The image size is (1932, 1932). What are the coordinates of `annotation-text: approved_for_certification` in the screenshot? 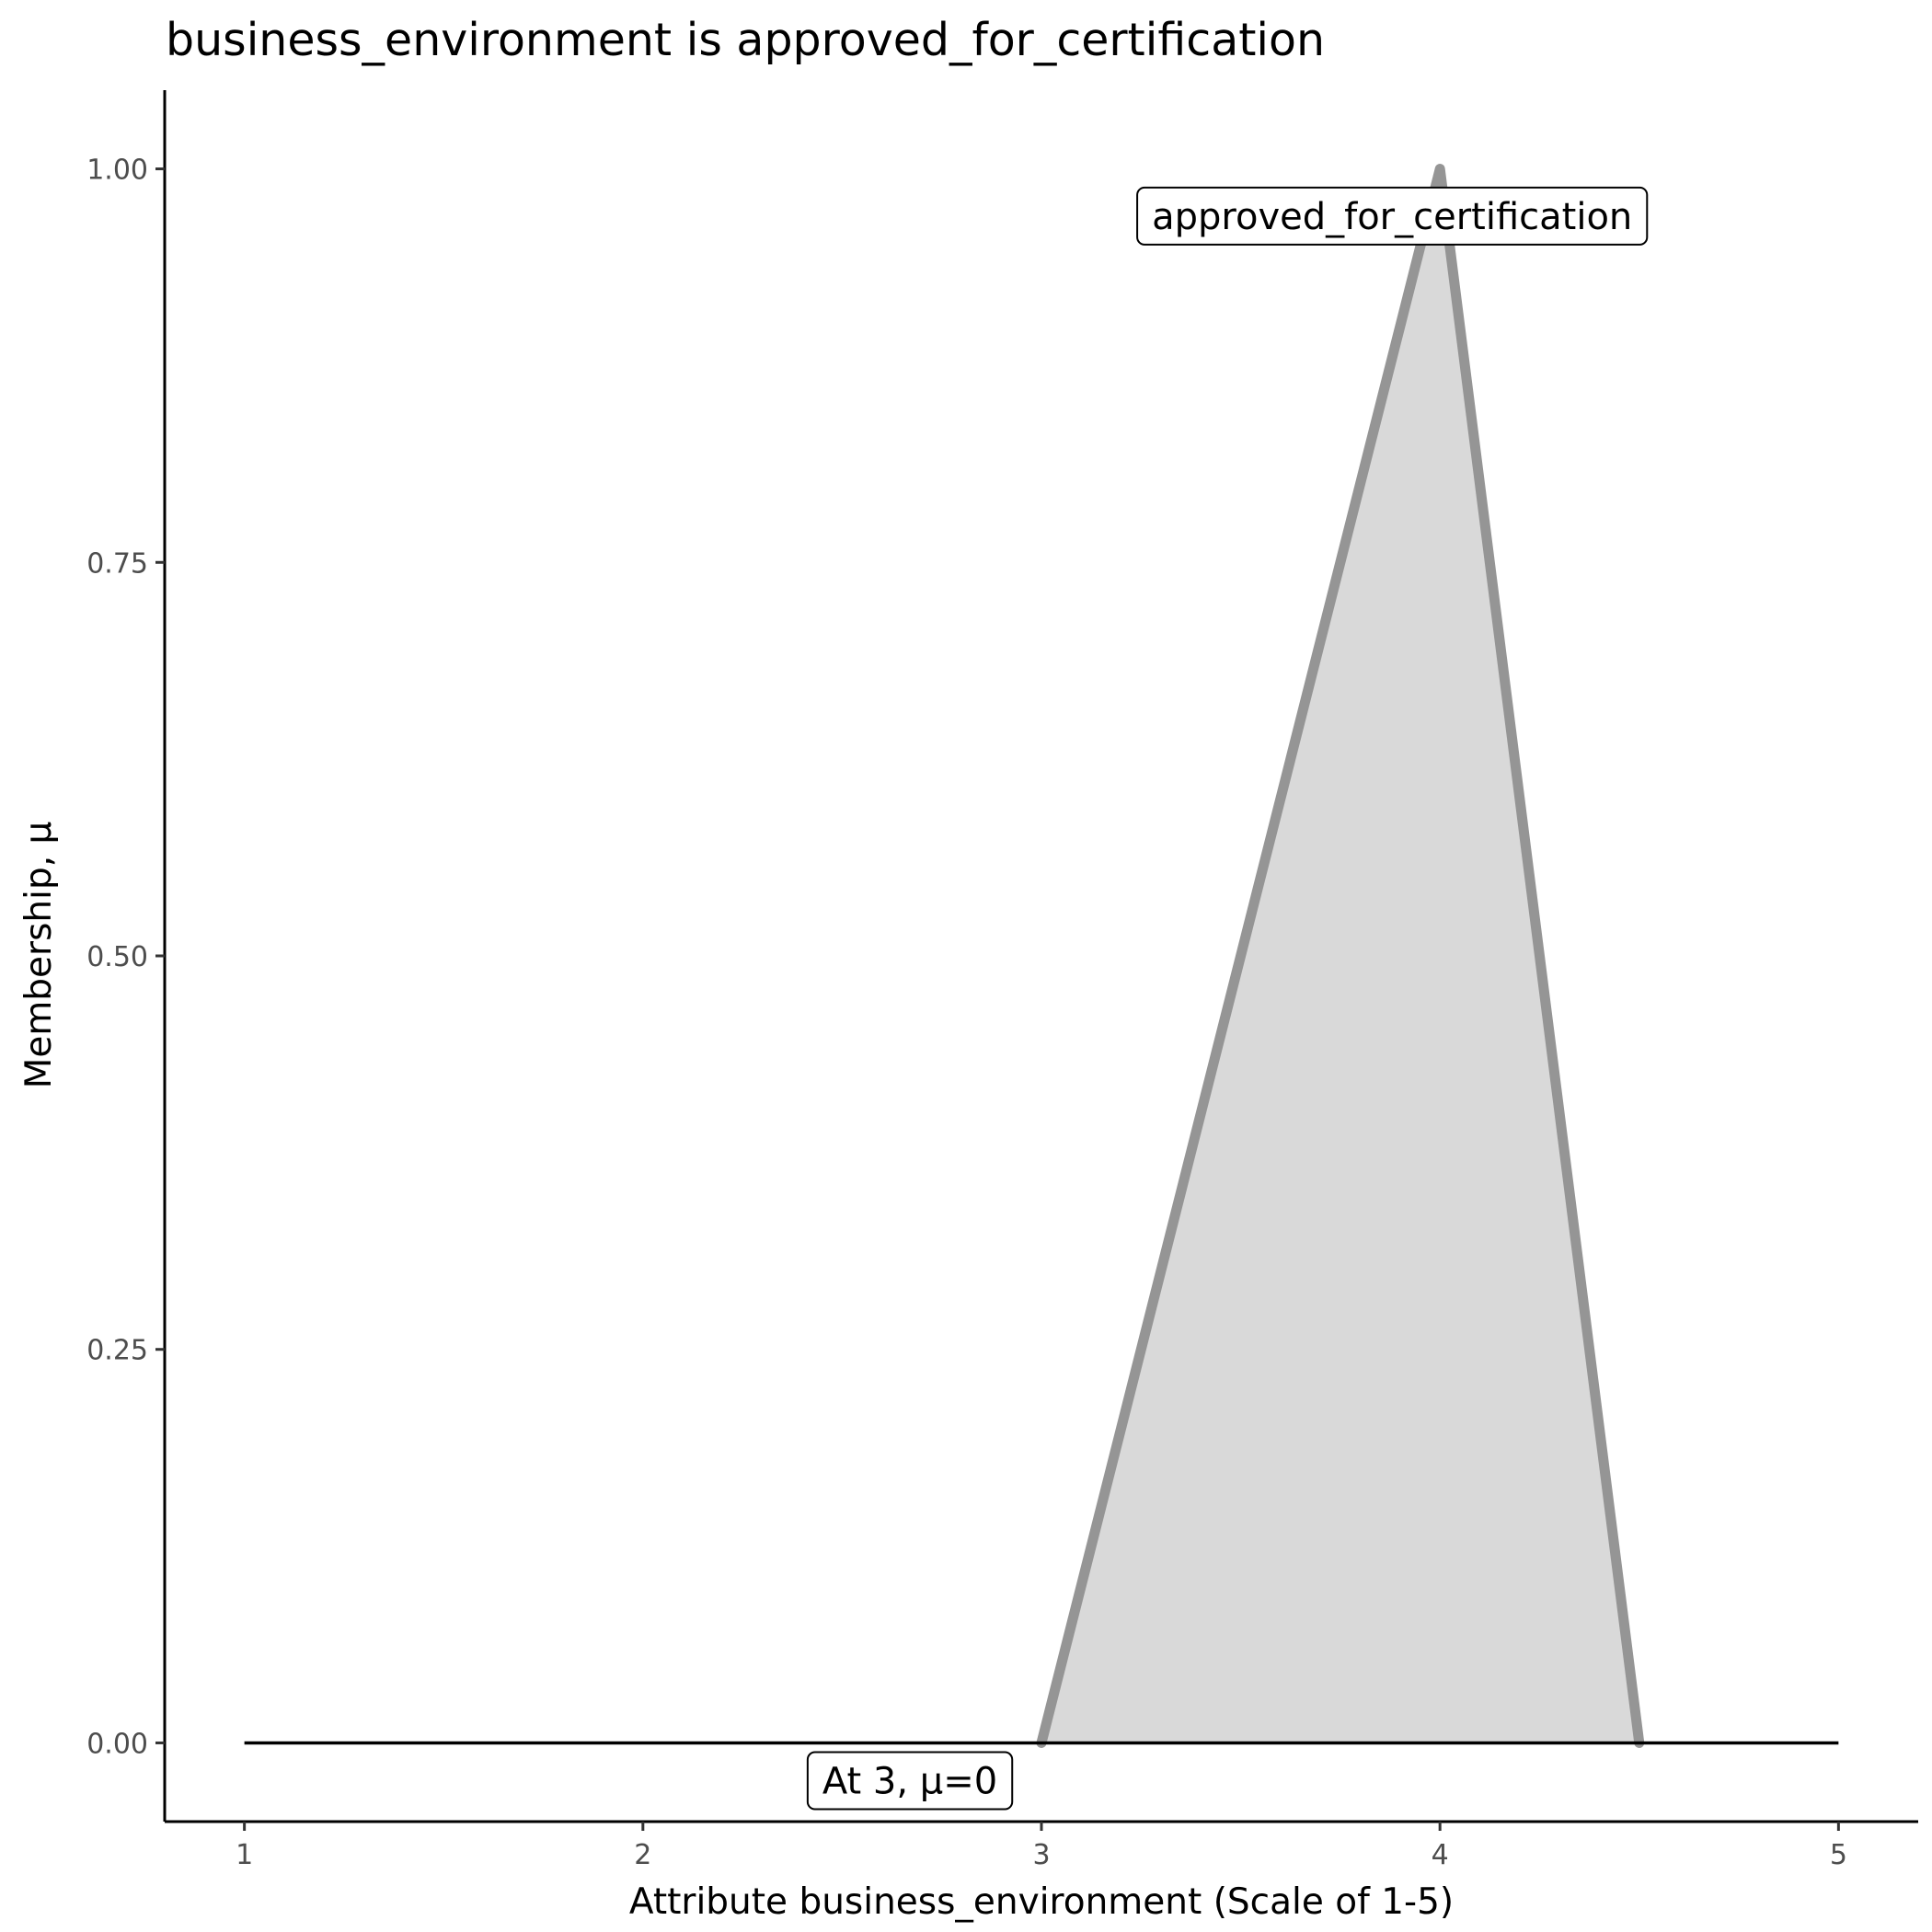 It's located at (1392, 217).